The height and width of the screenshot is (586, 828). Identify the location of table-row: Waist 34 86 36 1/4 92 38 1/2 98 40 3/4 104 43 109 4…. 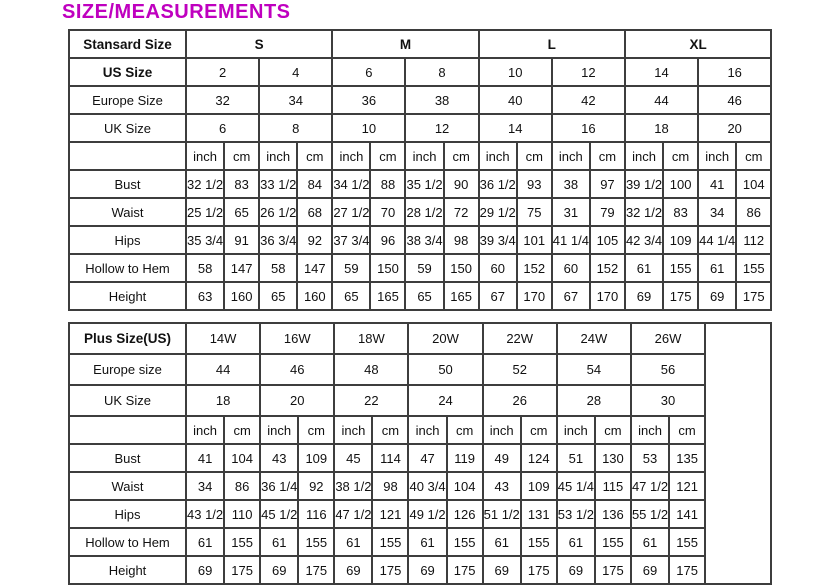
(419, 486).